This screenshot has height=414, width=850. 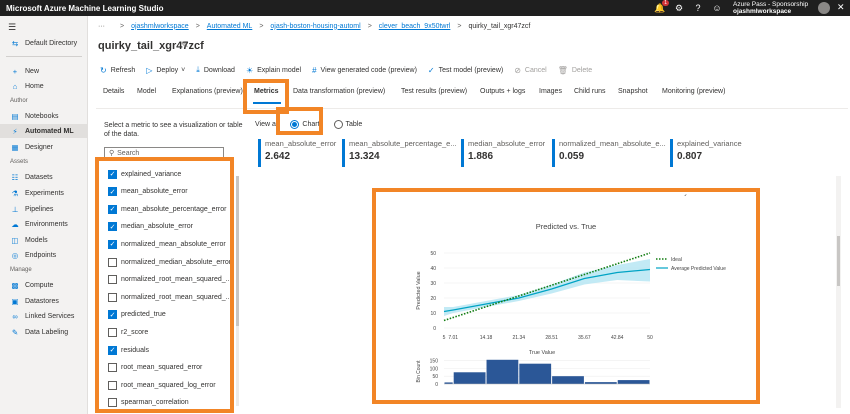 I want to click on compute-icon: ▩, so click(x=15, y=285).